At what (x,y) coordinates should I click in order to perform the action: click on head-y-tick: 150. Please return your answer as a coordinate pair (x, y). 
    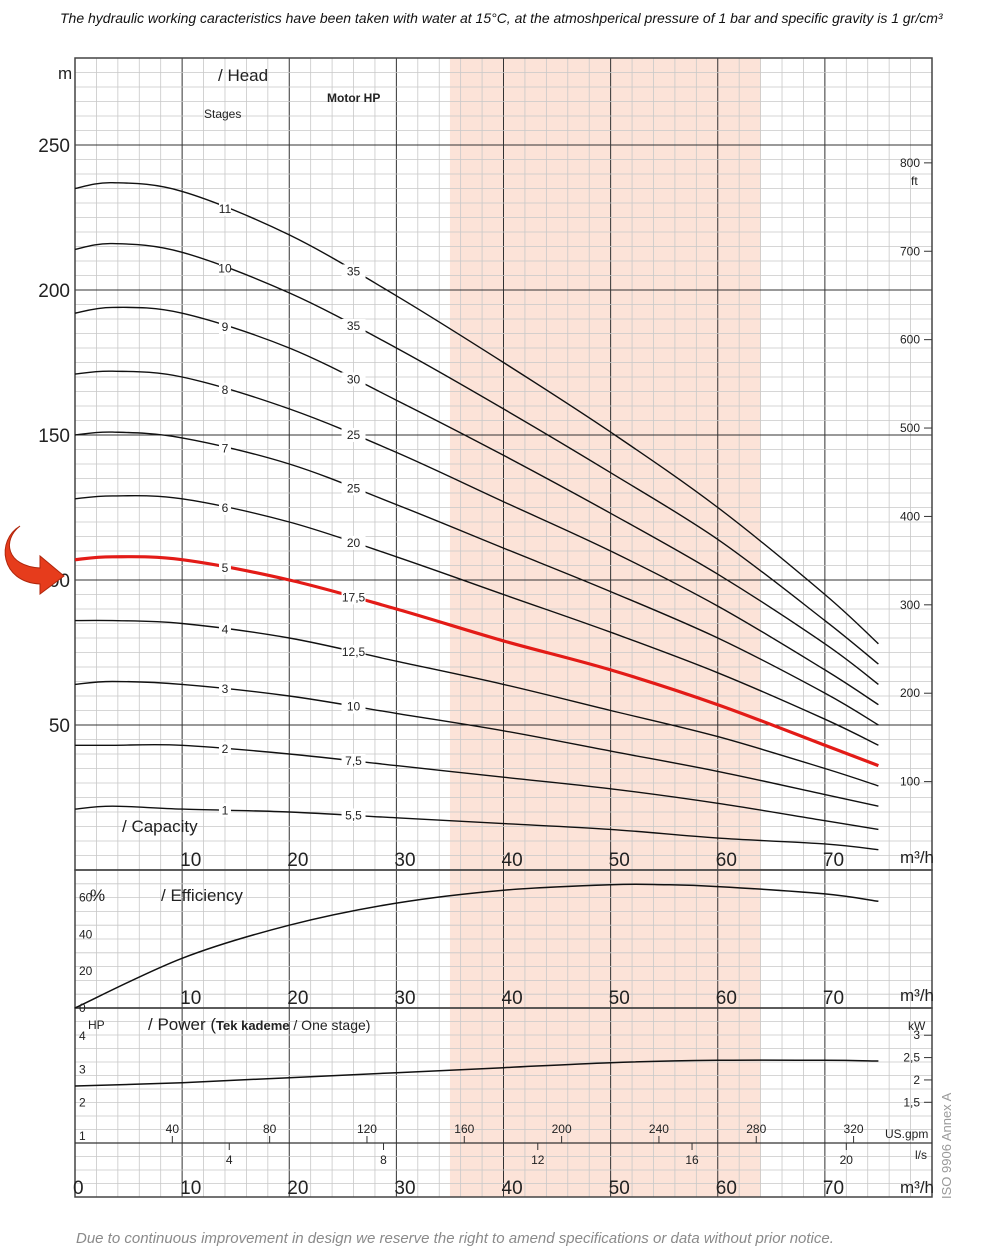
    Looking at the image, I should click on (54, 436).